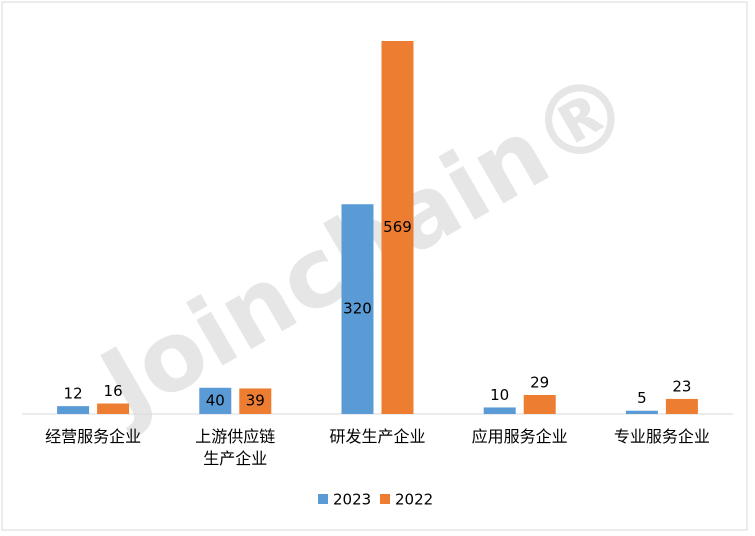  Describe the element at coordinates (642, 398) in the screenshot. I see `data-label: 5` at that location.